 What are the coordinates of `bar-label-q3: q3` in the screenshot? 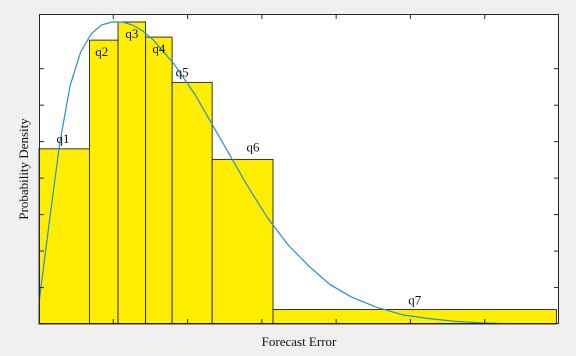 It's located at (131, 33).